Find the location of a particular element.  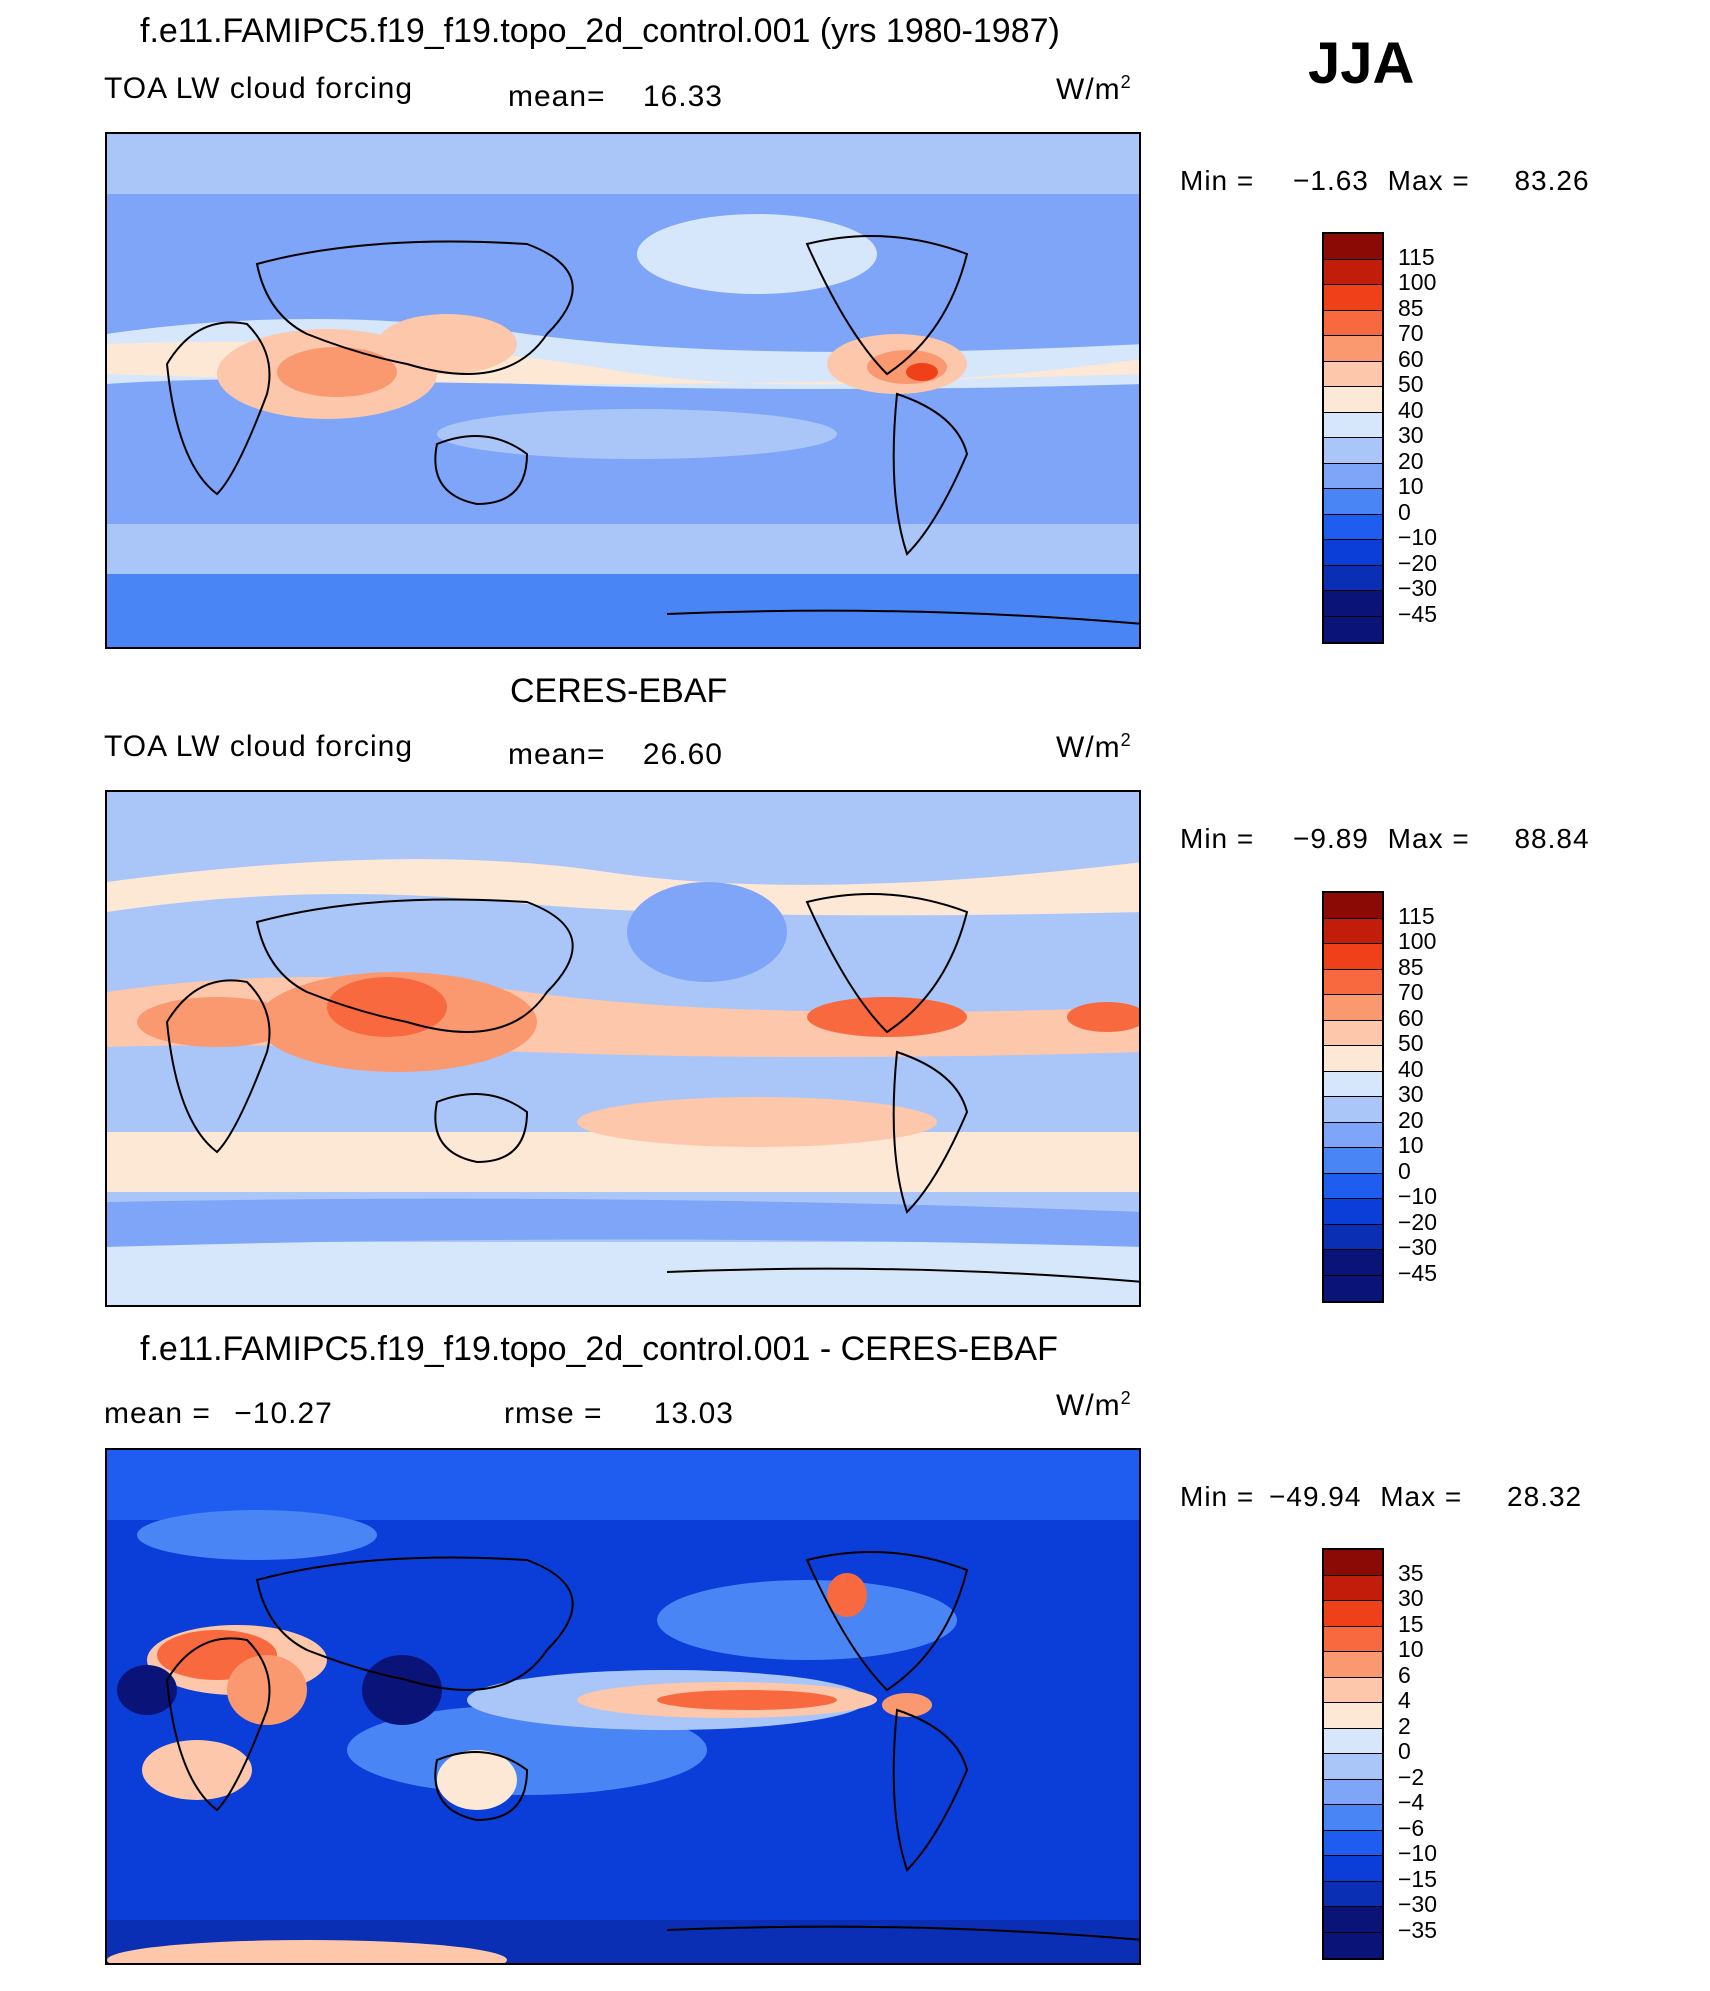

panel1-units-base: W/m is located at coordinates (1088, 89).